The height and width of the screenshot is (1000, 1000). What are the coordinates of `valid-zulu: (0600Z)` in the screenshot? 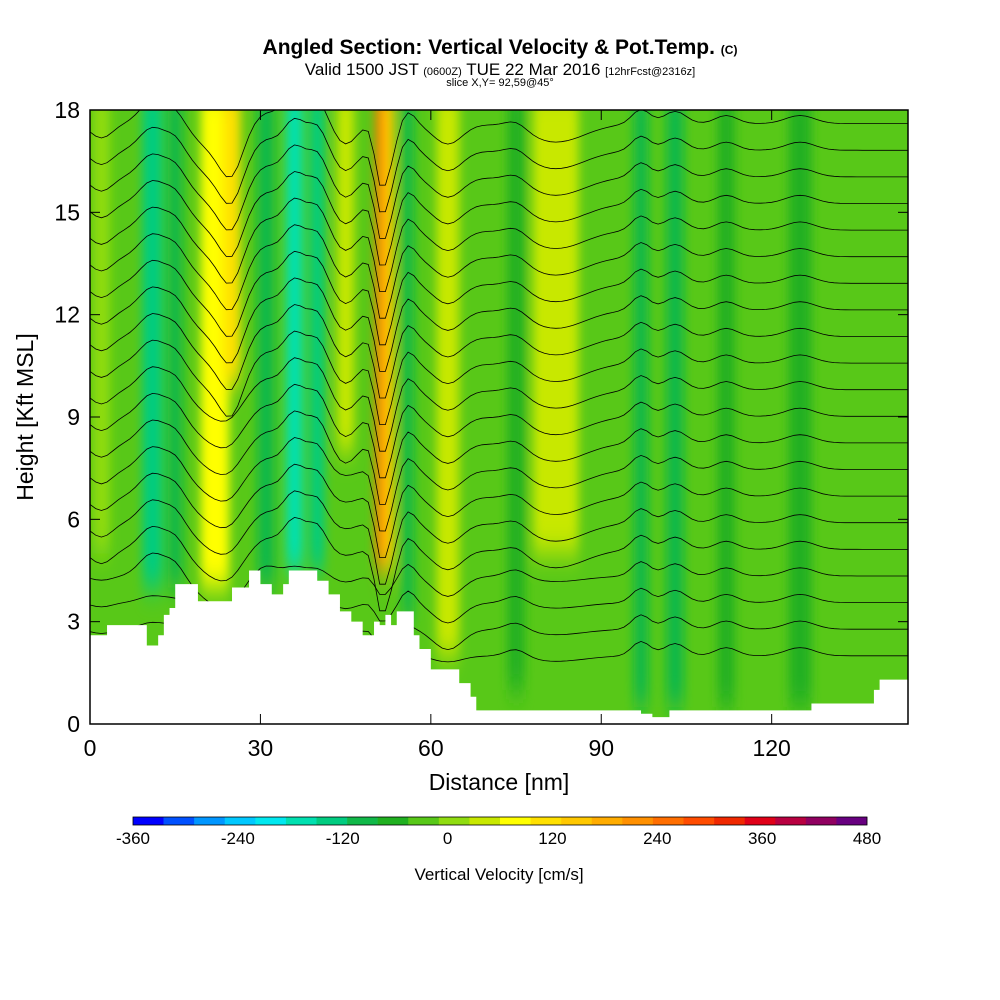 It's located at (442, 72).